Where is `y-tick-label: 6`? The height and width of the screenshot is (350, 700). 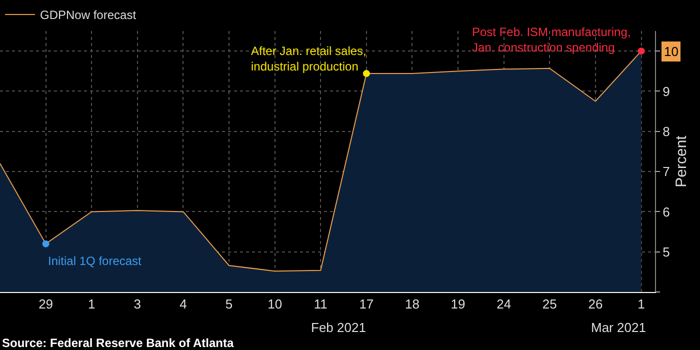 y-tick-label: 6 is located at coordinates (666, 212).